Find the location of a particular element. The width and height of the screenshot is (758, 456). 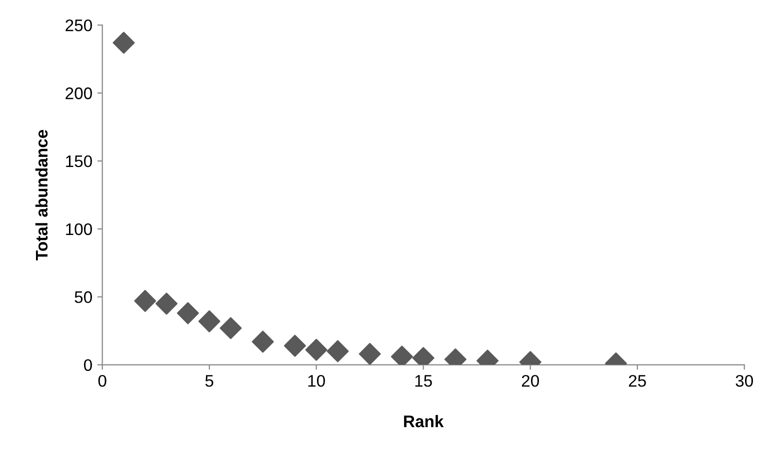

y-tick-label: 200 is located at coordinates (79, 93).